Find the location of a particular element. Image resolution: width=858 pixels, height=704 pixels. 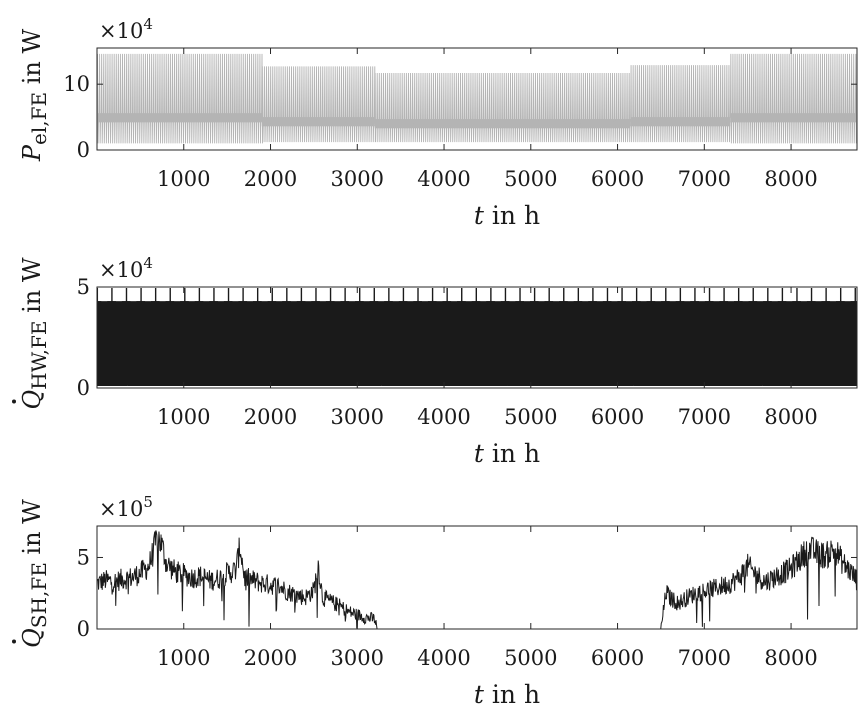

y-tick-label: 5 is located at coordinates (83, 557).